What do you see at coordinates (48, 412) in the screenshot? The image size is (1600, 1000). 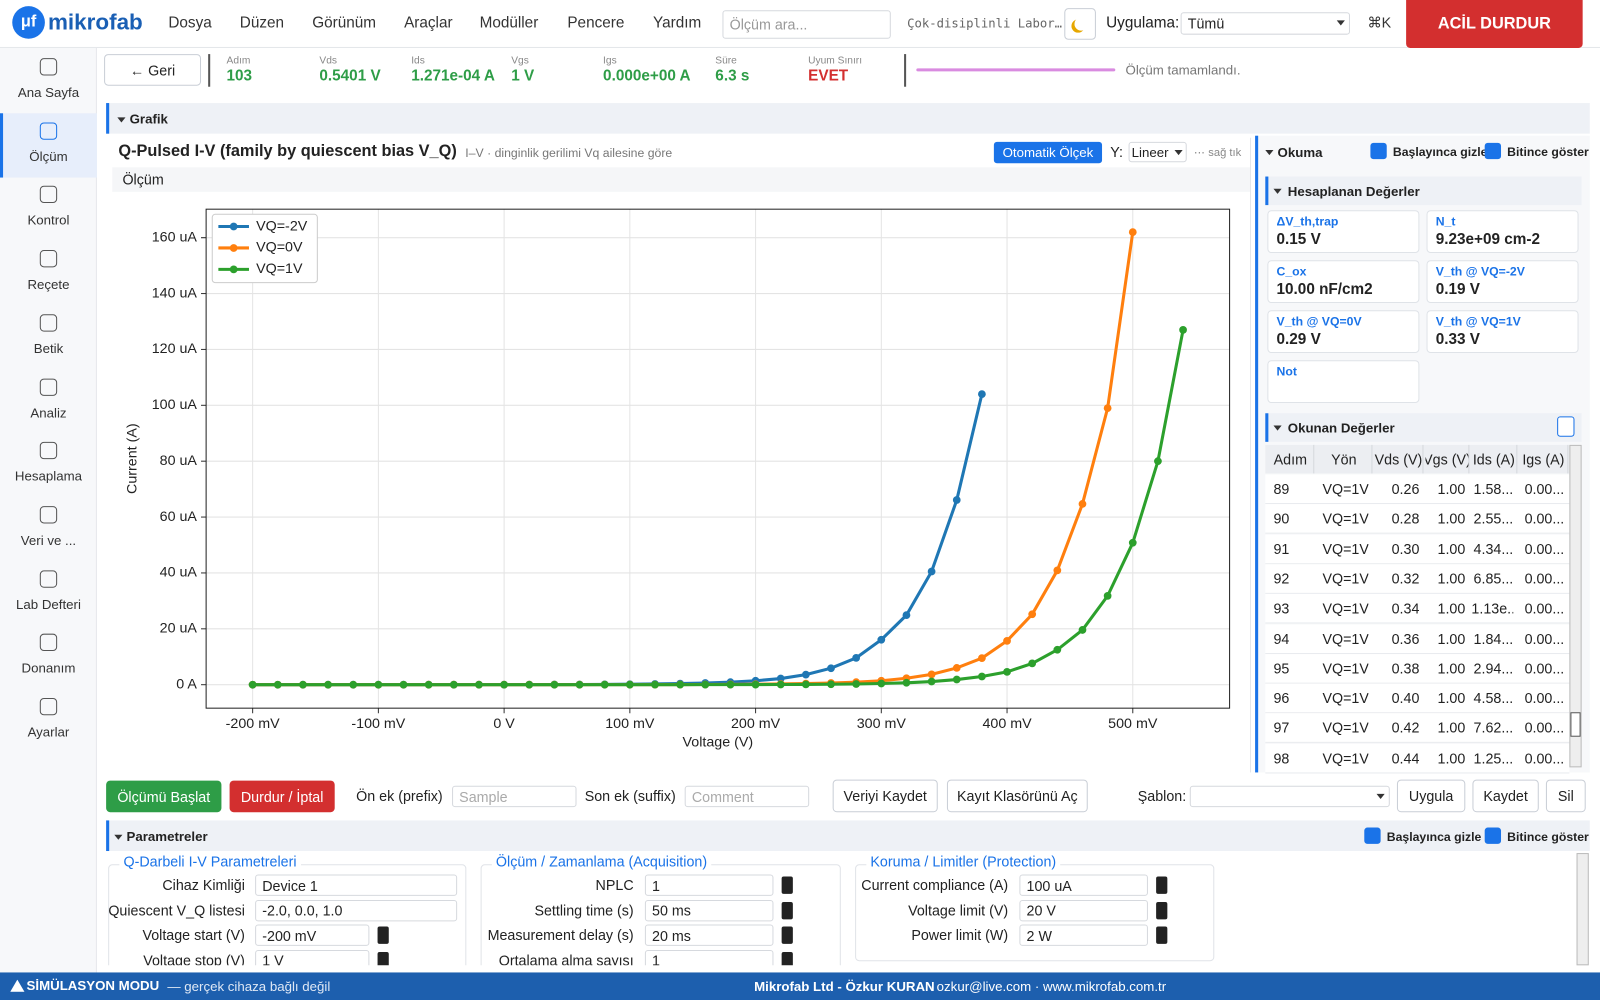 I see `sidebar-item: Analiz` at bounding box center [48, 412].